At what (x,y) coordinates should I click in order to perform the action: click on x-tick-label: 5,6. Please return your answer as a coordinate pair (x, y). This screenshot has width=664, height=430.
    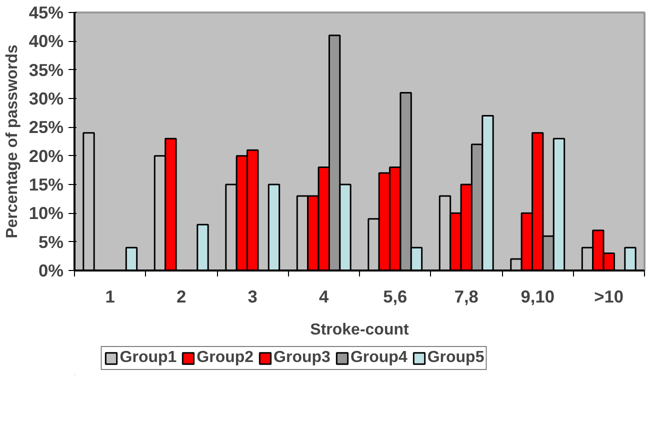
    Looking at the image, I should click on (395, 296).